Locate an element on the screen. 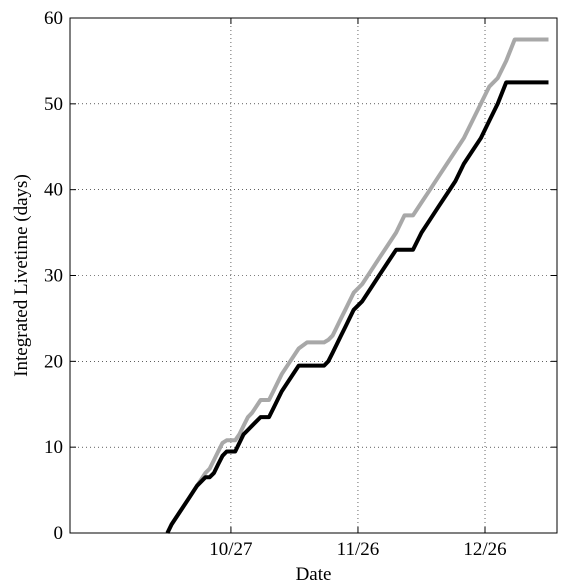  y-tick-label: 10 is located at coordinates (53, 447).